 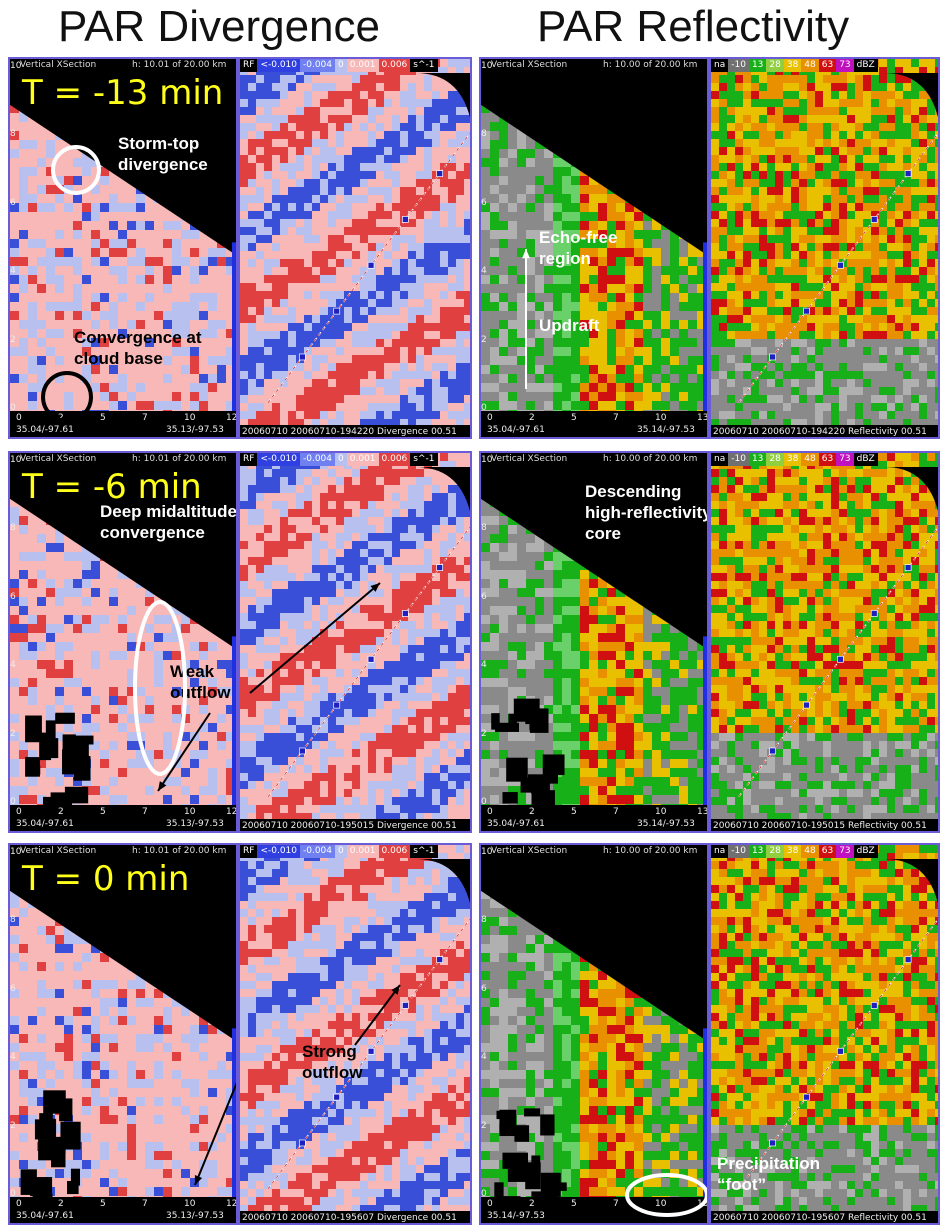 What do you see at coordinates (362, 65) in the screenshot?
I see `legend-label: 0.001` at bounding box center [362, 65].